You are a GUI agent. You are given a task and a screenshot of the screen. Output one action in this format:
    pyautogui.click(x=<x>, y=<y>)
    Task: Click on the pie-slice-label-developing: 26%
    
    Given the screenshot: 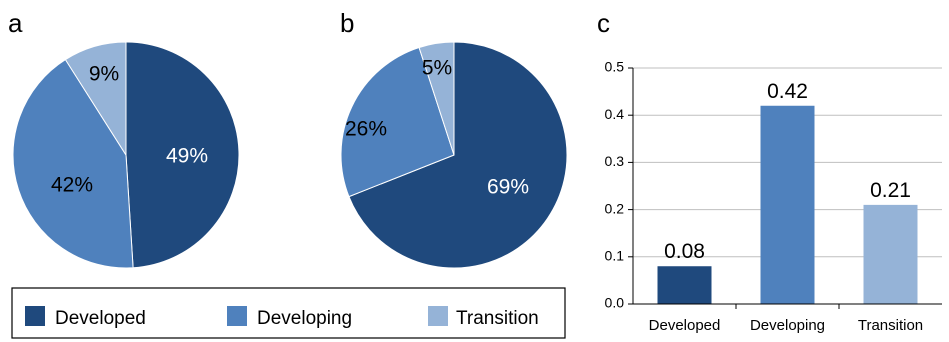 What is the action you would take?
    pyautogui.click(x=366, y=129)
    